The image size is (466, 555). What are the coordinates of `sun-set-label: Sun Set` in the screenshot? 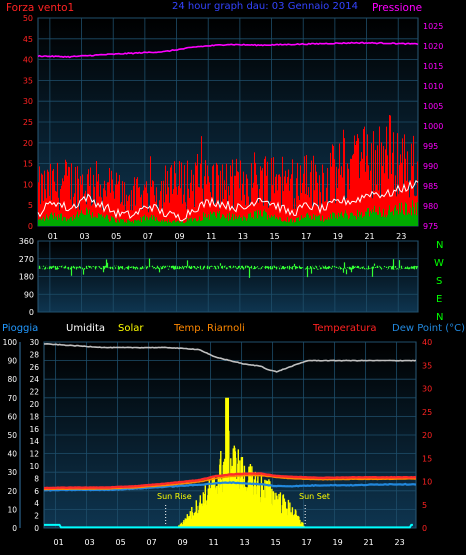 It's located at (314, 496).